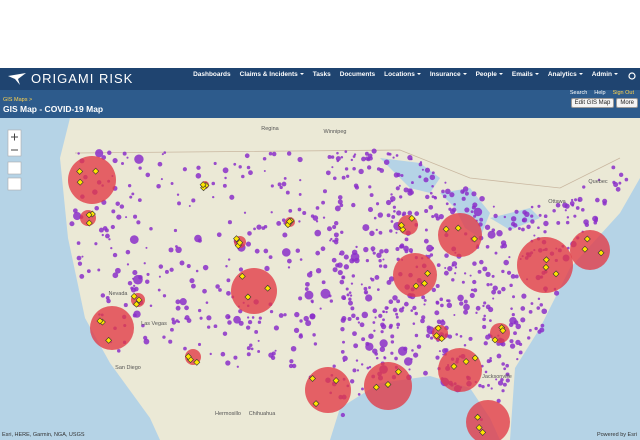  What do you see at coordinates (627, 103) in the screenshot?
I see `button: More` at bounding box center [627, 103].